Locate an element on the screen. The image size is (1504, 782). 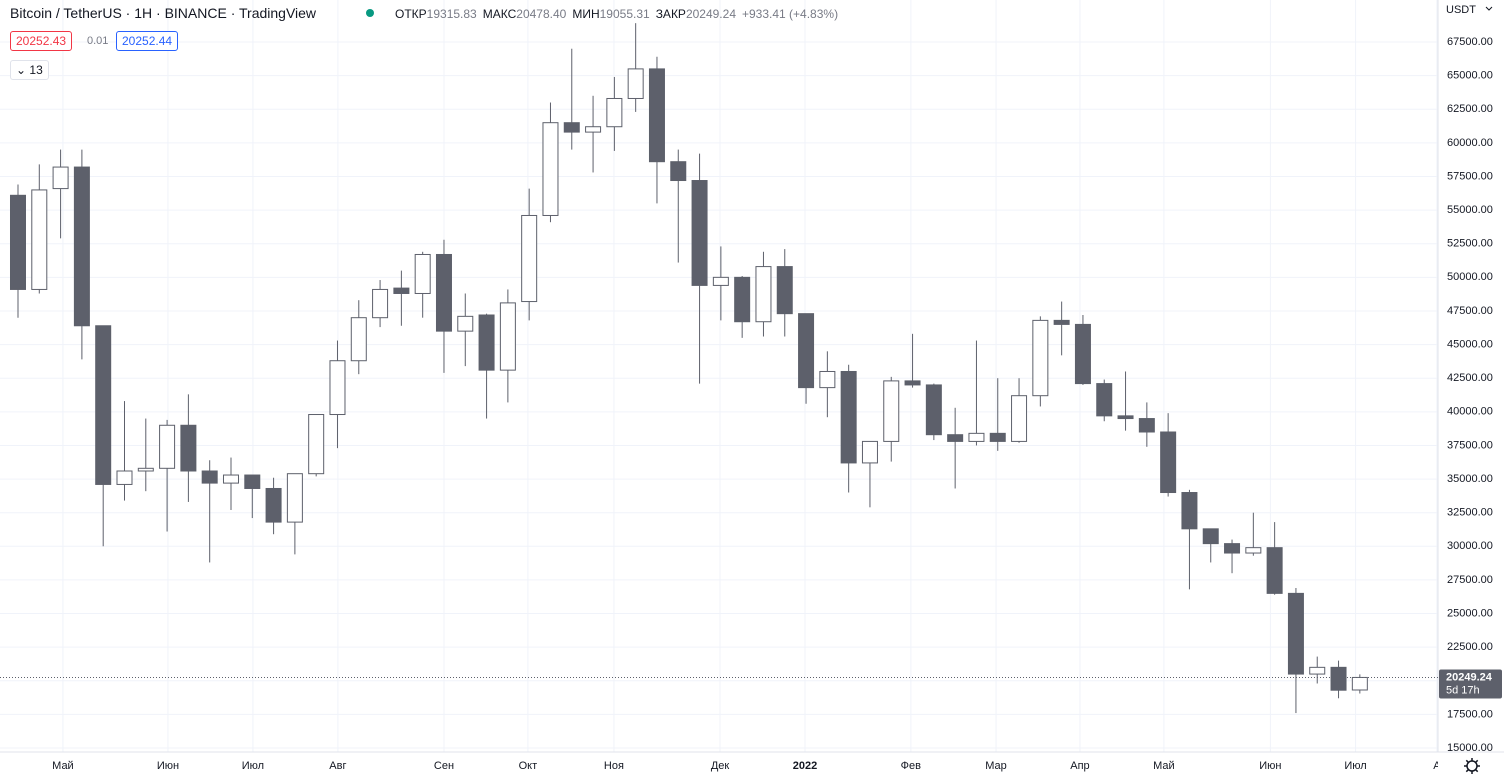
y-tick-label: 35000.00 is located at coordinates (1470, 479).